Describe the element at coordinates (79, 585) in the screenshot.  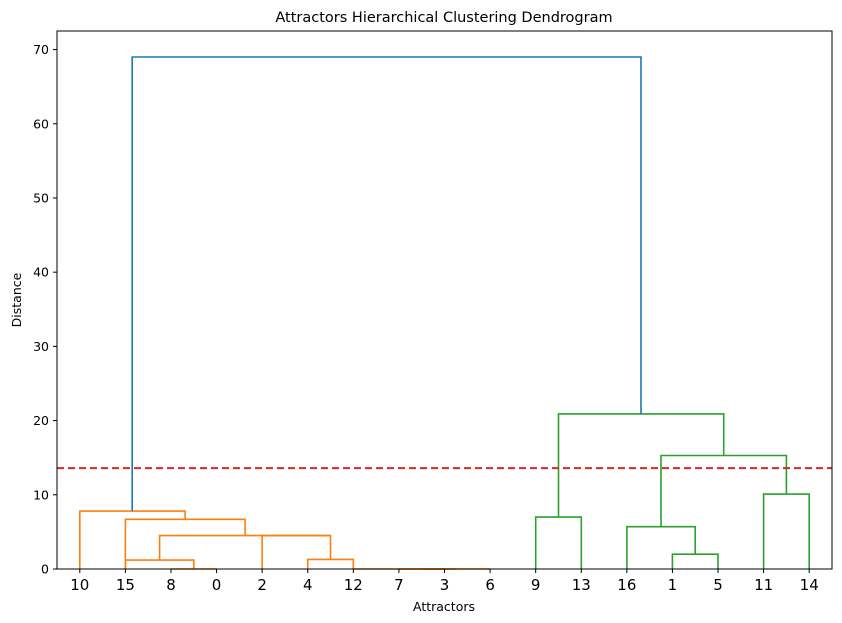
I see `leaf-label: 10` at that location.